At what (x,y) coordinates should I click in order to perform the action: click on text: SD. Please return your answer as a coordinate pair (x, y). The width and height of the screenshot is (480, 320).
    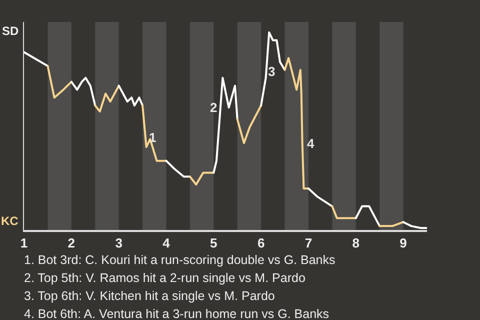
    Looking at the image, I should click on (11, 31).